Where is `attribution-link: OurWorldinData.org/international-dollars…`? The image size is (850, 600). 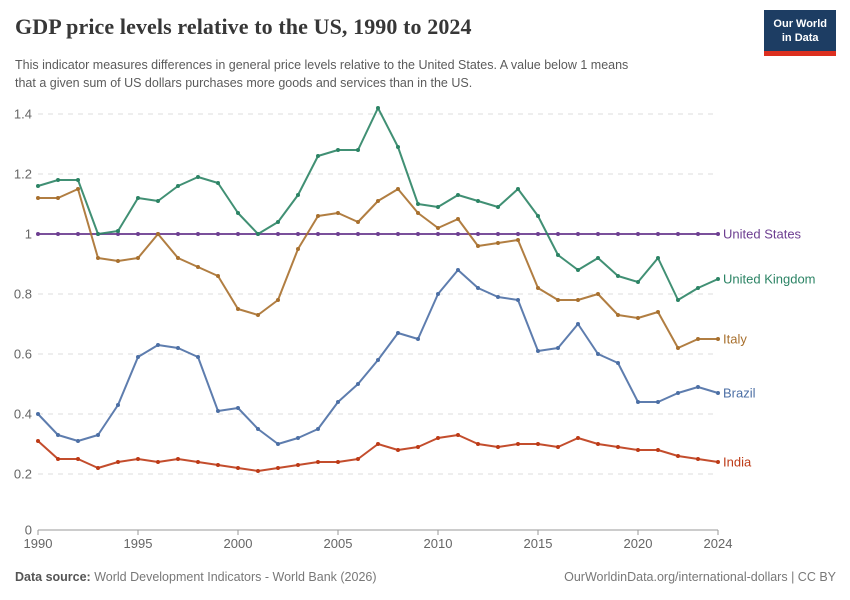 attribution-link: OurWorldinData.org/international-dollars… is located at coordinates (700, 577).